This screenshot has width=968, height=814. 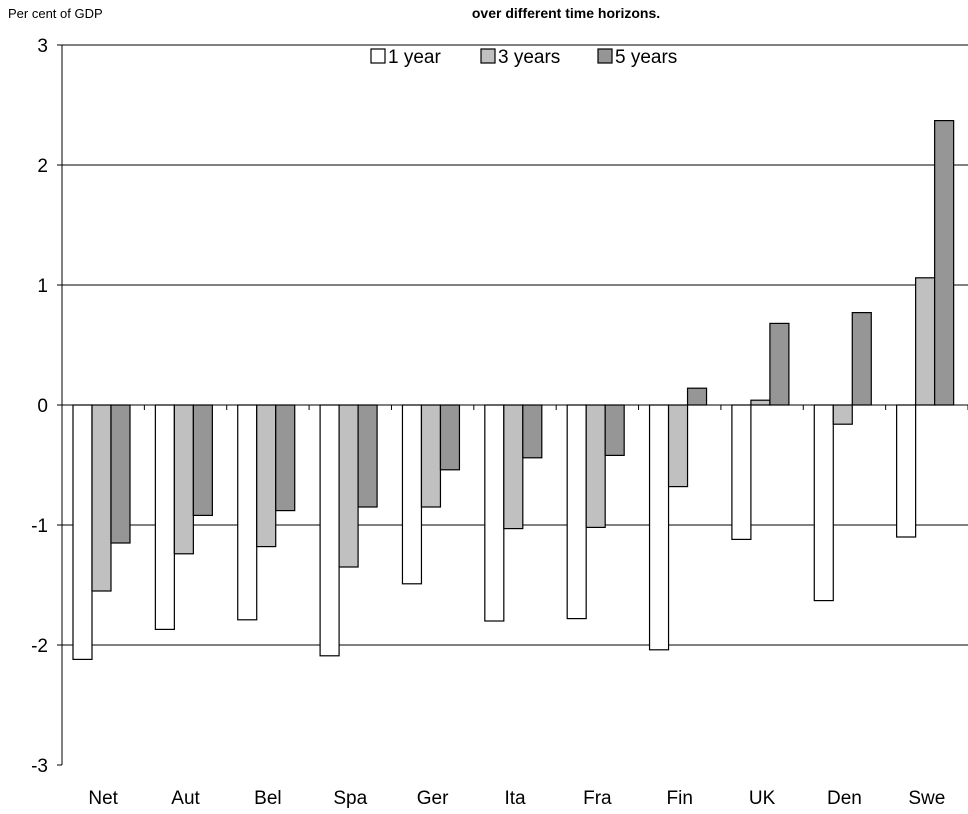 What do you see at coordinates (926, 798) in the screenshot?
I see `x-tick-label: Swe` at bounding box center [926, 798].